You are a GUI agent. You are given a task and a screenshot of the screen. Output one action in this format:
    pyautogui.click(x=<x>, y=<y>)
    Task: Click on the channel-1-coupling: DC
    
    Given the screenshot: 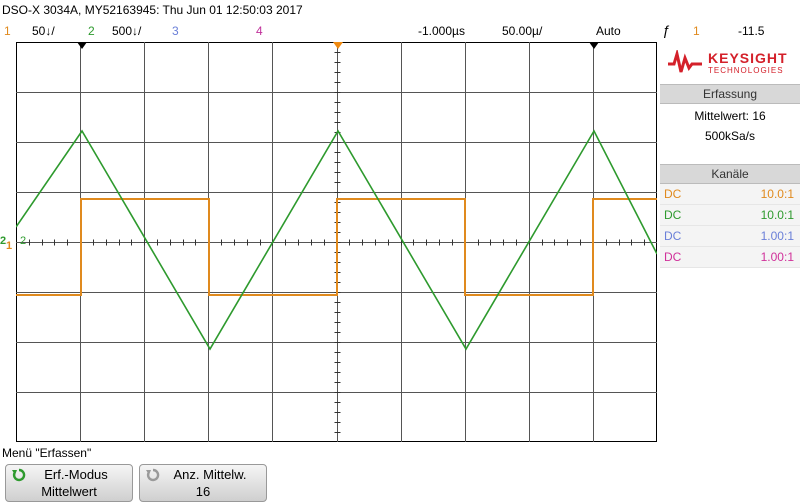 What is the action you would take?
    pyautogui.click(x=673, y=194)
    